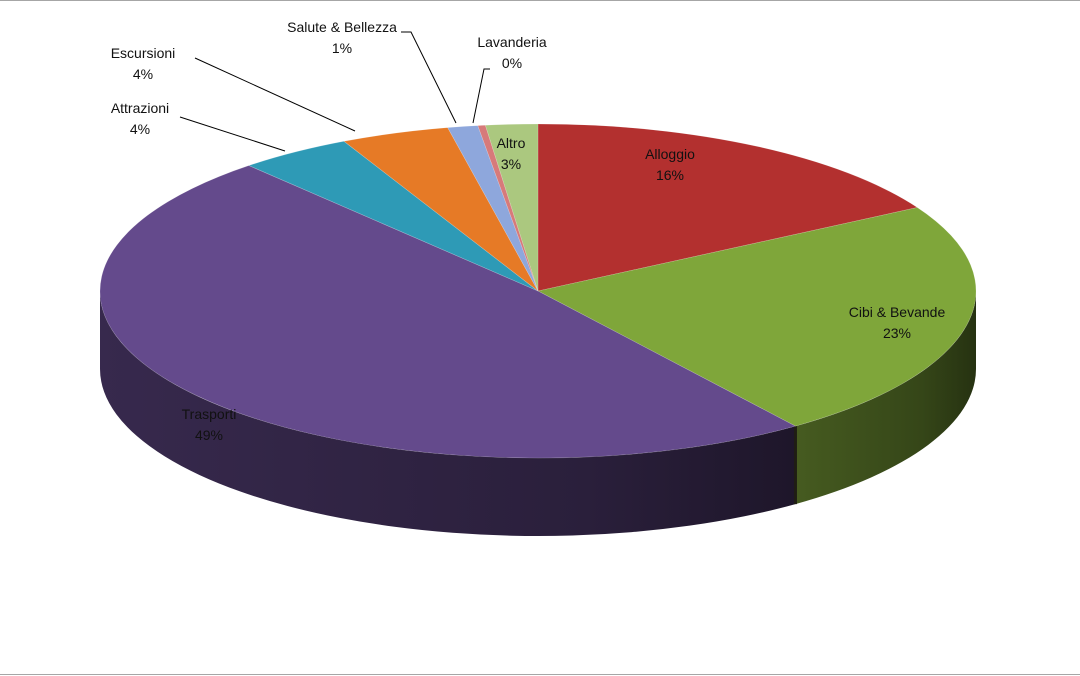 Image resolution: width=1080 pixels, height=676 pixels. What do you see at coordinates (670, 175) in the screenshot?
I see `slice-value-label: 16%` at bounding box center [670, 175].